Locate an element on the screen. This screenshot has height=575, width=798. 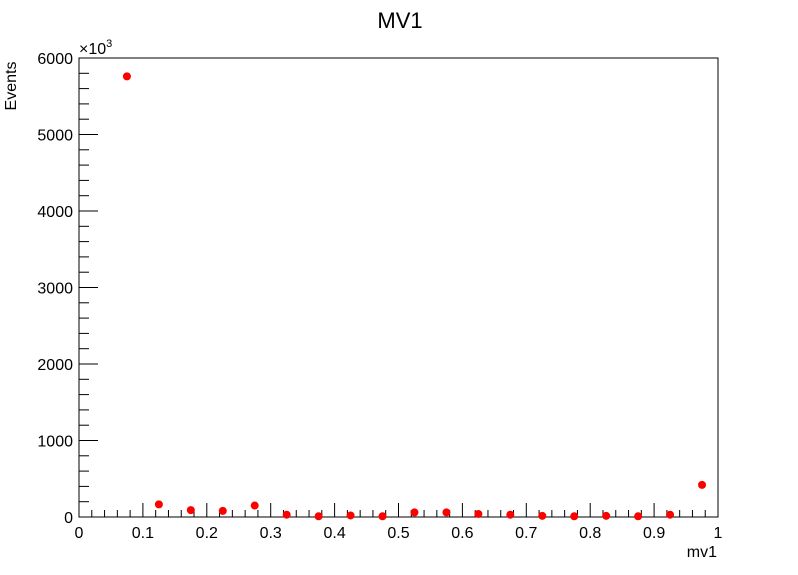
y-tick-label: 6000 is located at coordinates (55, 59).